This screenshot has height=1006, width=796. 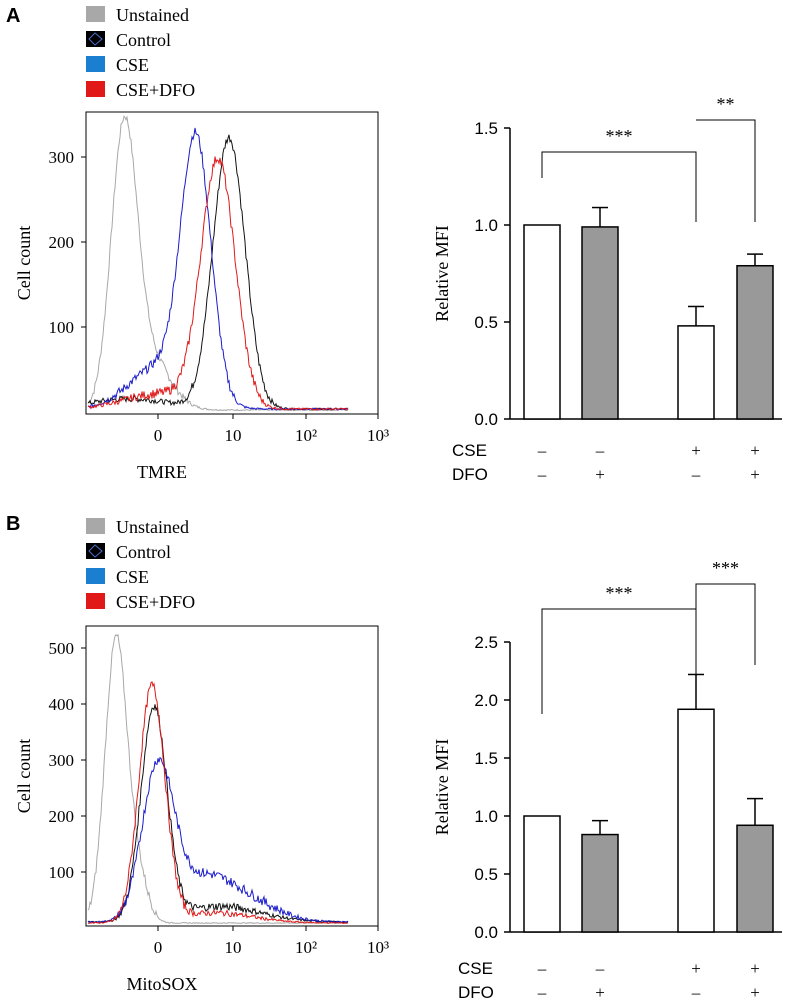 I want to click on curve-unstained, so click(x=218, y=779).